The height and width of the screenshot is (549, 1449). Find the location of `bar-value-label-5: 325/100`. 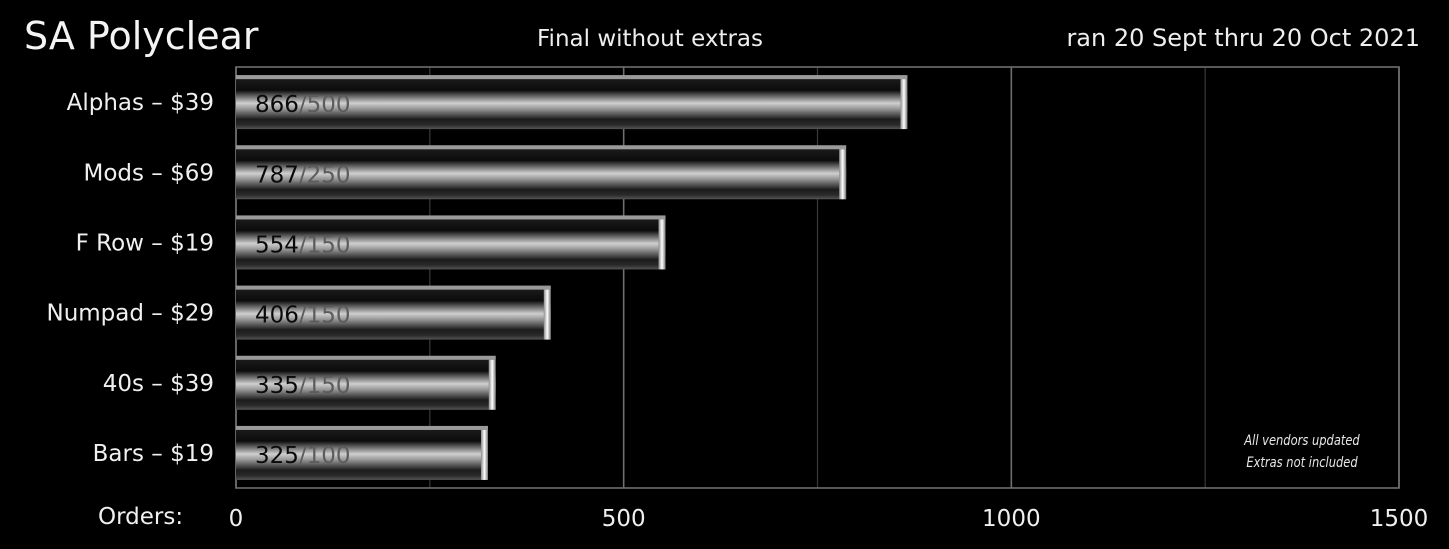

bar-value-label-5: 325/100 is located at coordinates (303, 456).